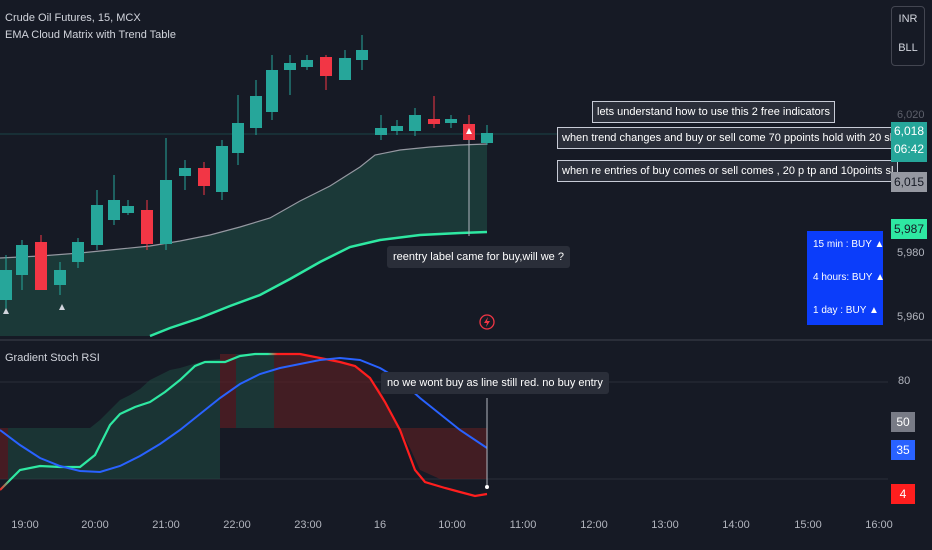 The image size is (932, 550). What do you see at coordinates (909, 182) in the screenshot?
I see `cloud-upper-tag: 6,015` at bounding box center [909, 182].